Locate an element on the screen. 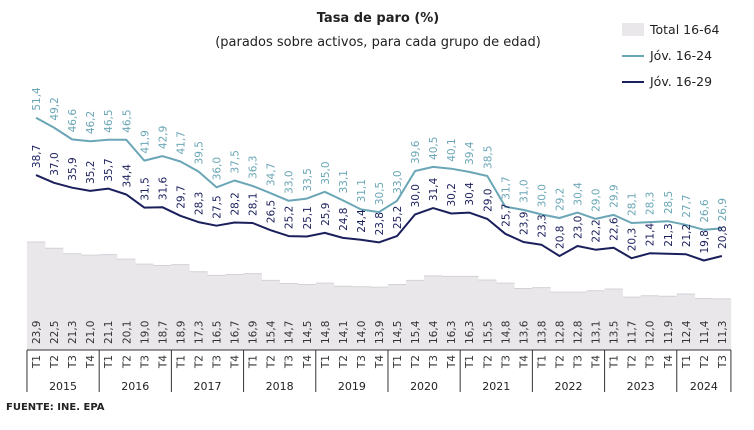 This screenshot has width=754, height=430. line-value-label: 28,1 is located at coordinates (633, 204).